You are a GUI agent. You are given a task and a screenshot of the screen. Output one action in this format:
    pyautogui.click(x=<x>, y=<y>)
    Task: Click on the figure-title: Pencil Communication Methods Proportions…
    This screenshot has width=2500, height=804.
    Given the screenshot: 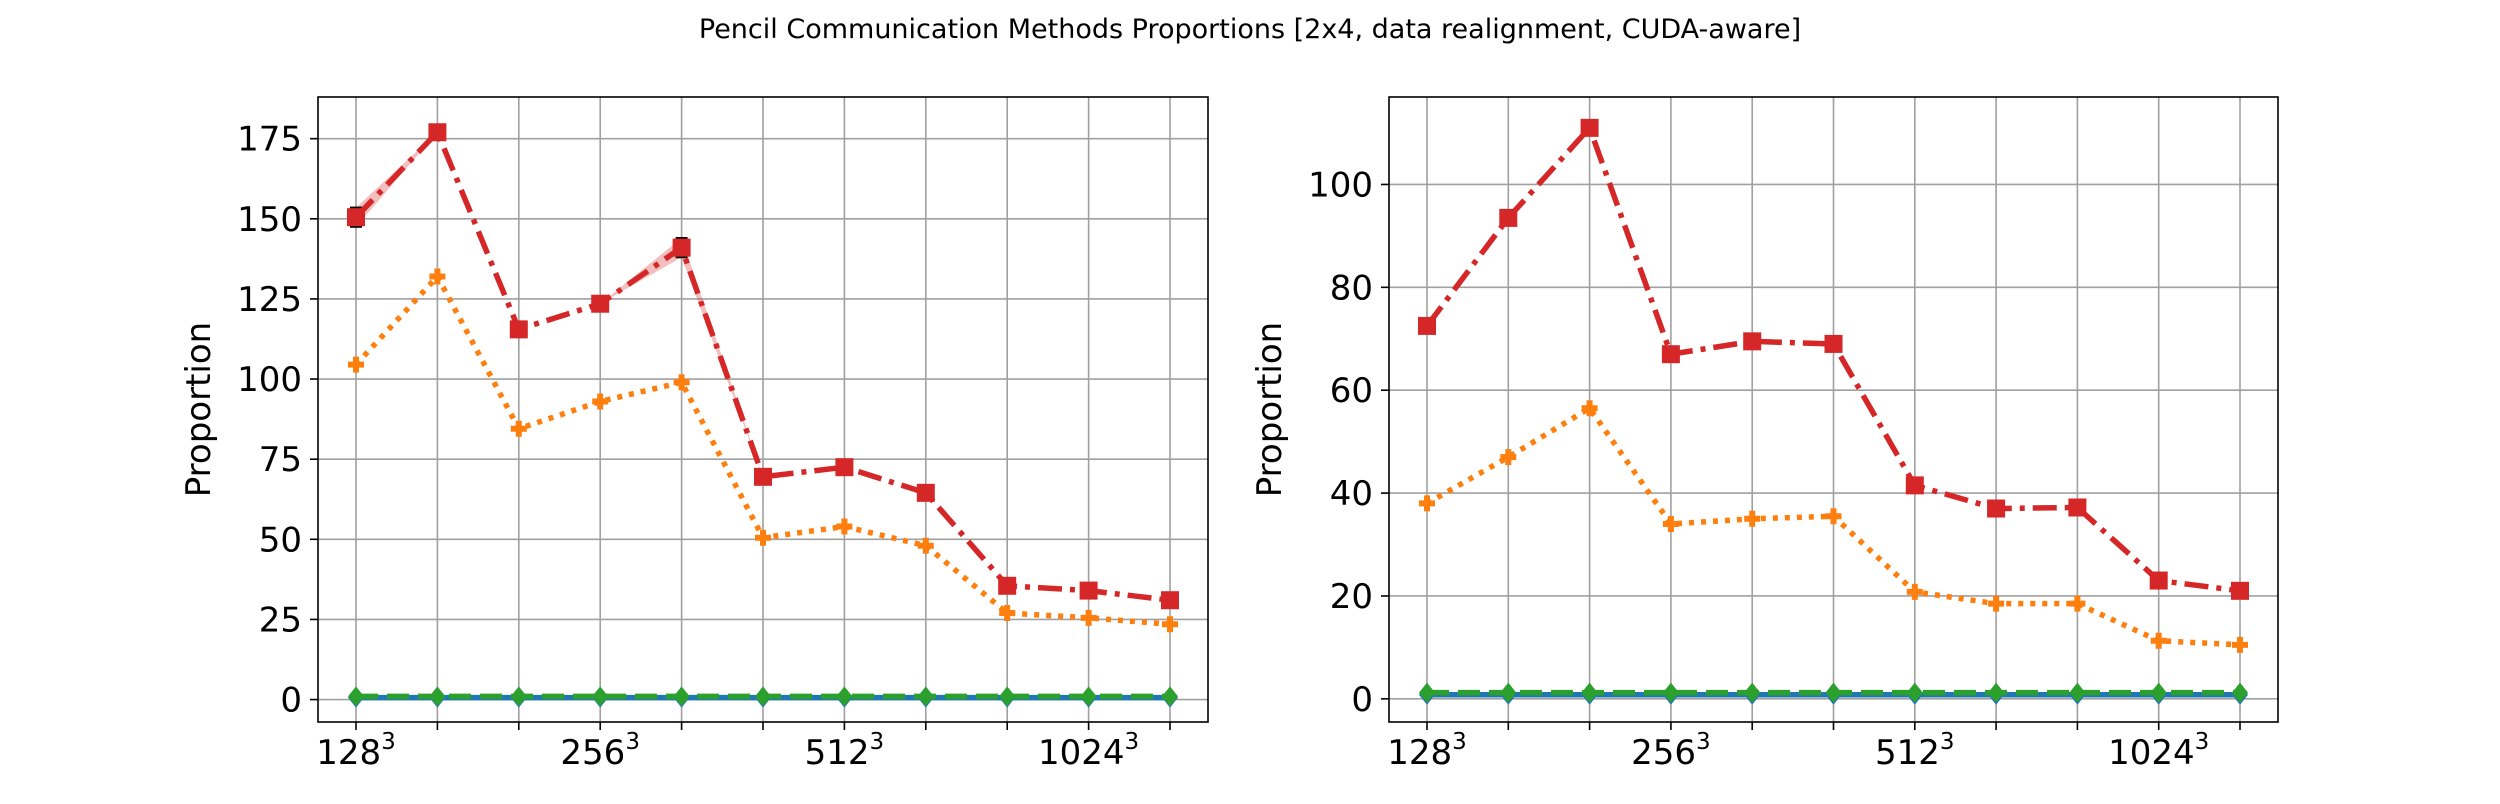 What is the action you would take?
    pyautogui.click(x=1250, y=29)
    